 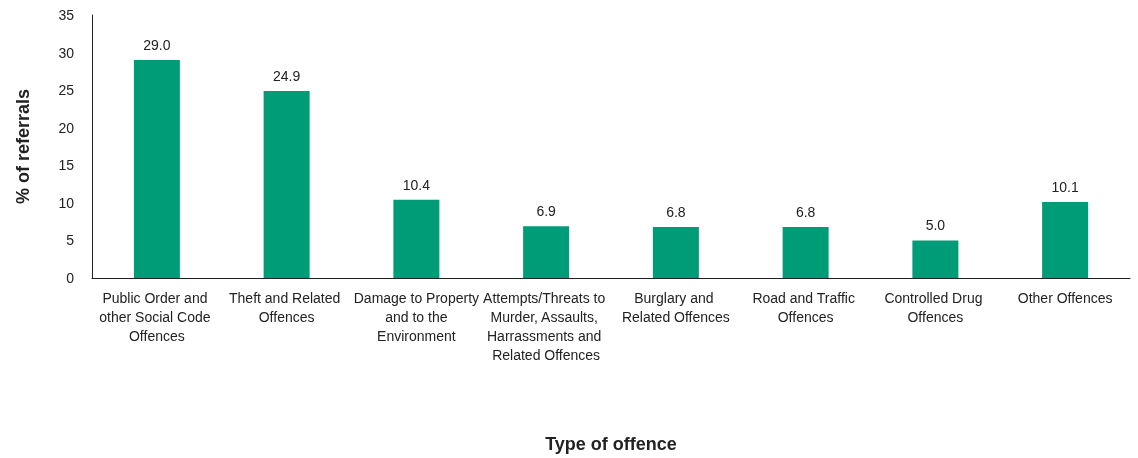 I want to click on x-tick-label: Road and Traffic Offences, so click(x=805, y=307).